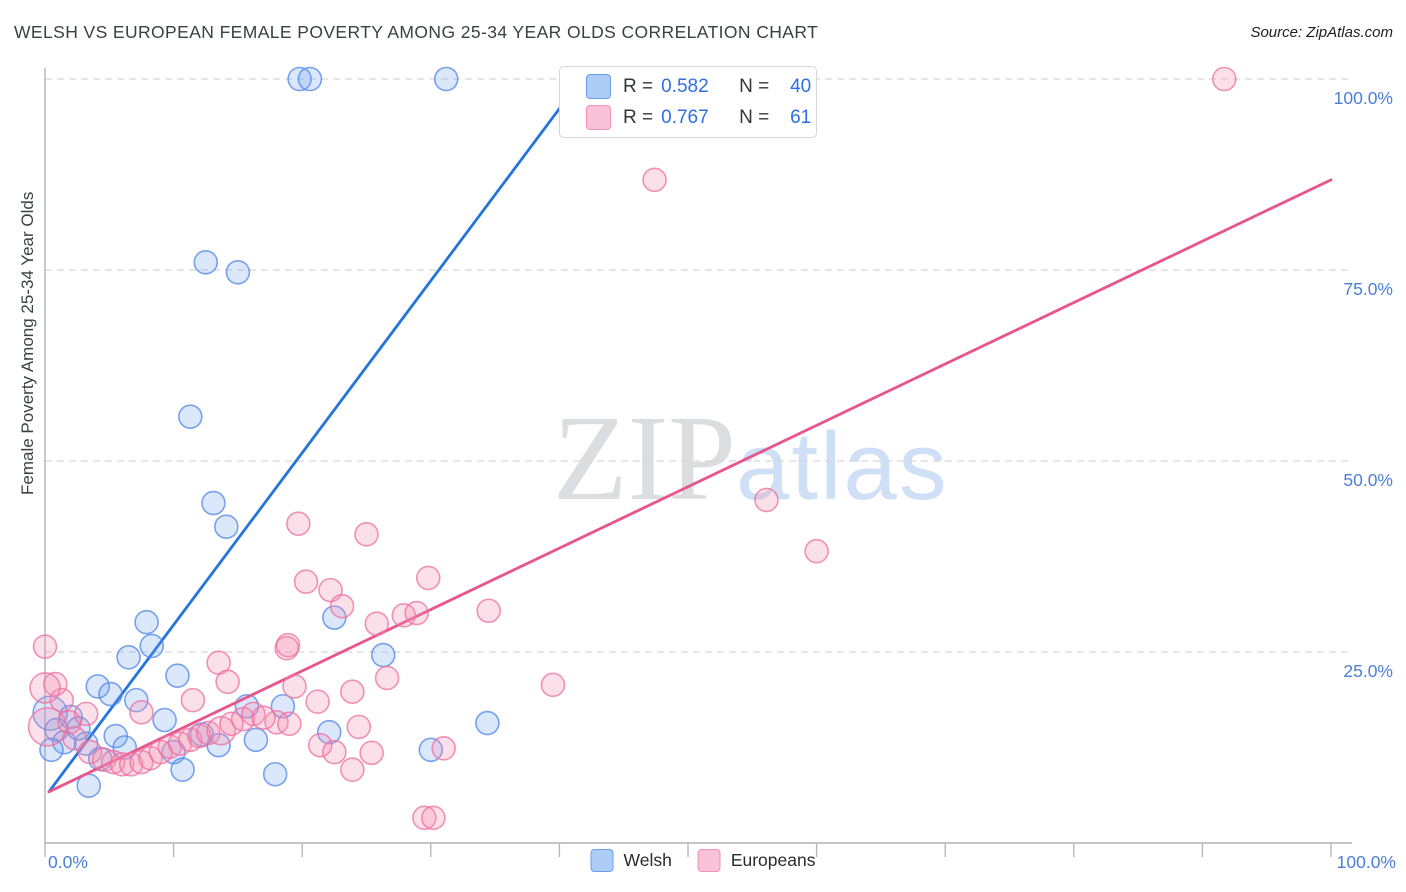 The image size is (1406, 892). I want to click on series-legend: Welsh Europeans, so click(703, 860).